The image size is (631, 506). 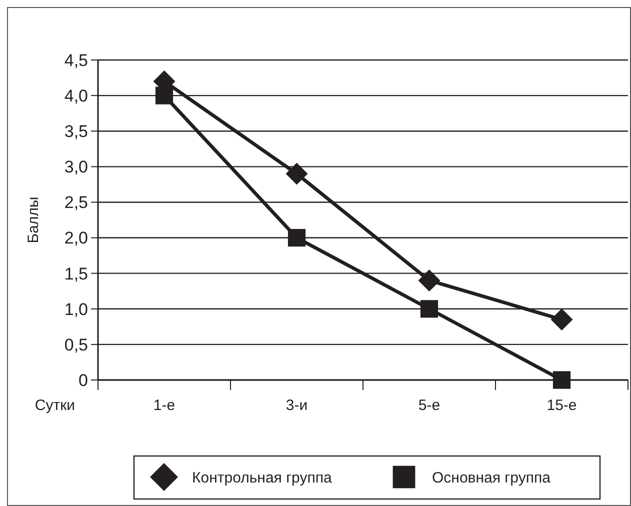 I want to click on x-tick-label: 5-е, so click(x=429, y=405).